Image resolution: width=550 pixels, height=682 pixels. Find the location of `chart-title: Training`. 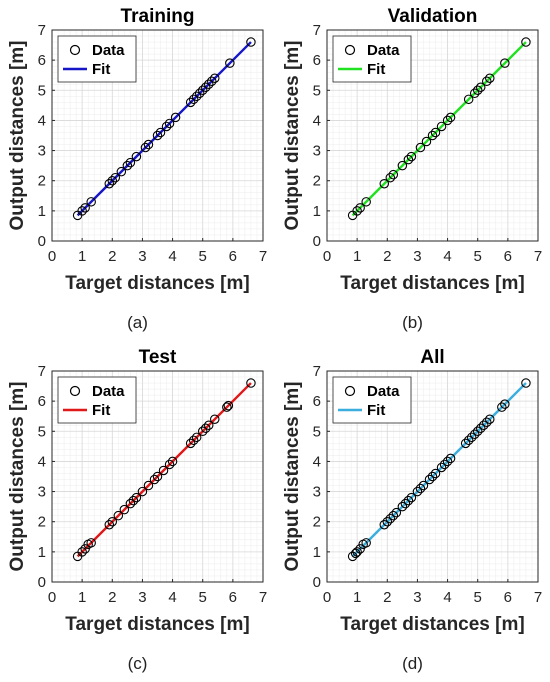

chart-title: Training is located at coordinates (158, 16).